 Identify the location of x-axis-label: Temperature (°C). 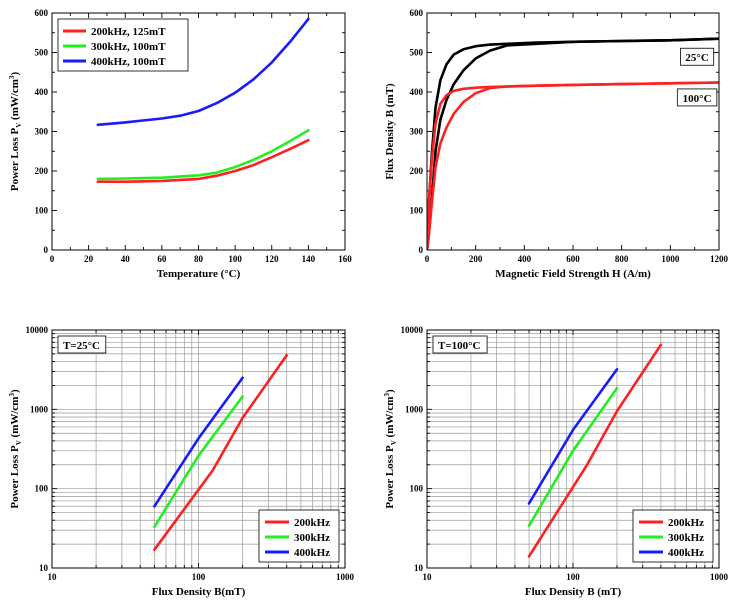
(199, 274).